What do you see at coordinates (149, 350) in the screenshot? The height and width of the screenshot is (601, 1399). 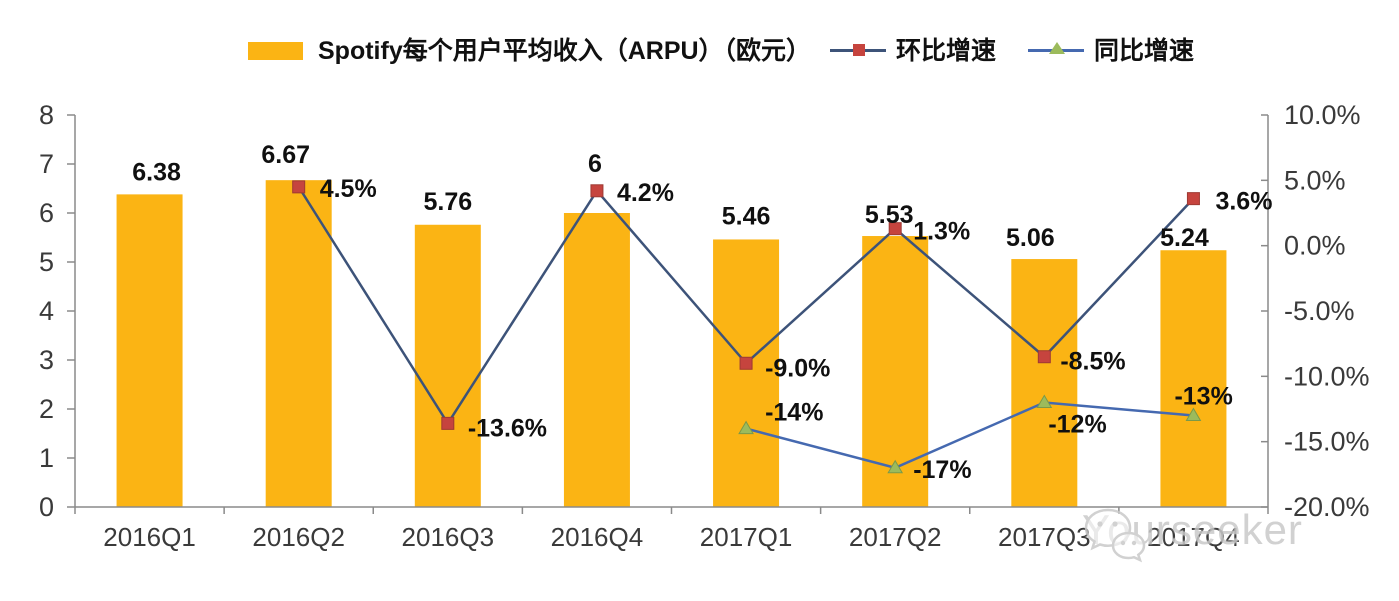 I see `bar-2016Q1` at bounding box center [149, 350].